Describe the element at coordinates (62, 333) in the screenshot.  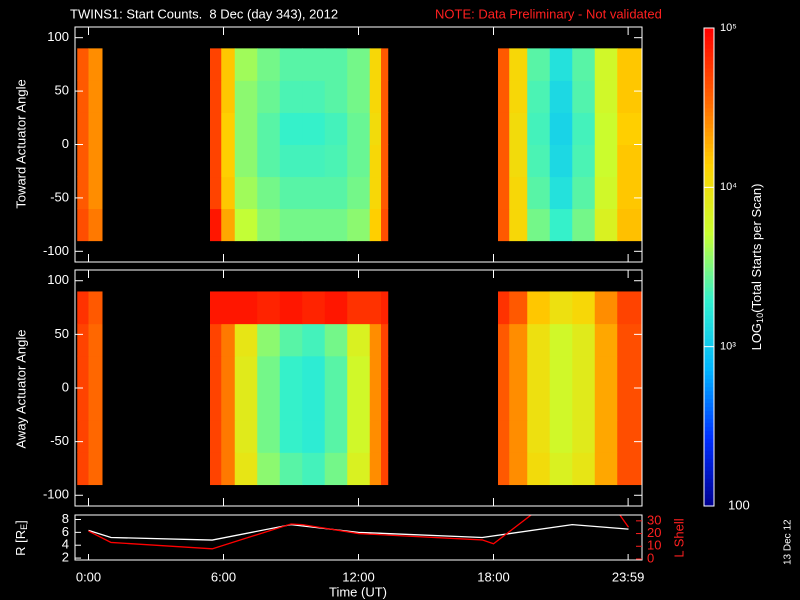
I see `y-tick-label: 50` at that location.